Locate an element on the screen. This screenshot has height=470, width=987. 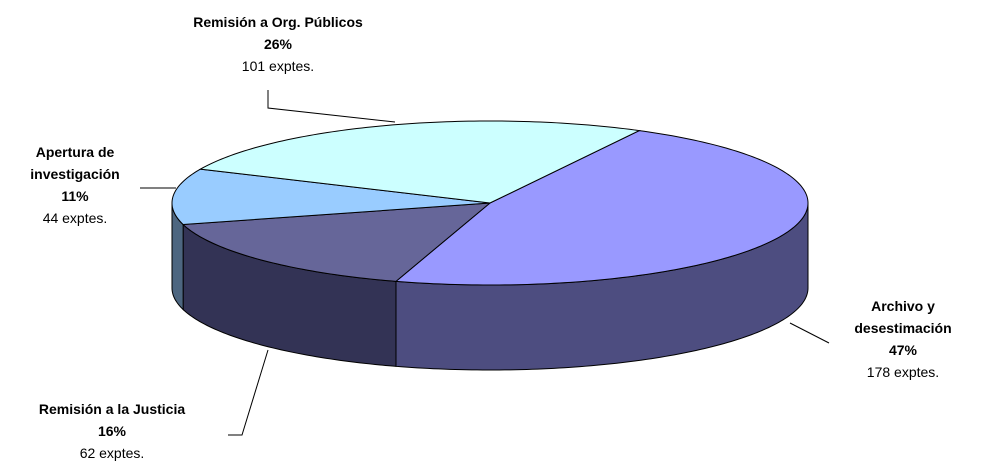
slice-label: Remisión a la Justicia 16% 62 exptes. is located at coordinates (121, 431).